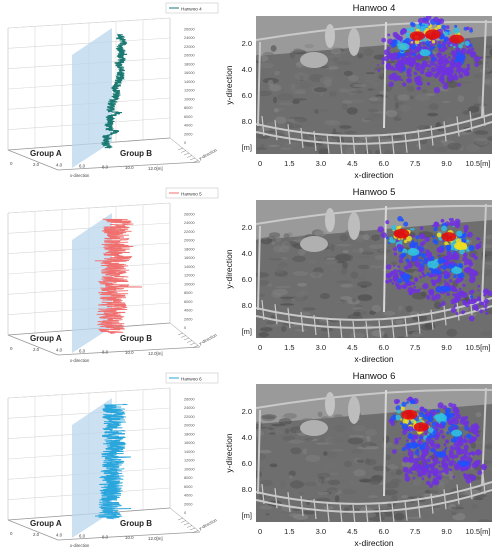 The height and width of the screenshot is (550, 498). Describe the element at coordinates (192, 159) in the screenshot. I see `depth-tick` at that location.